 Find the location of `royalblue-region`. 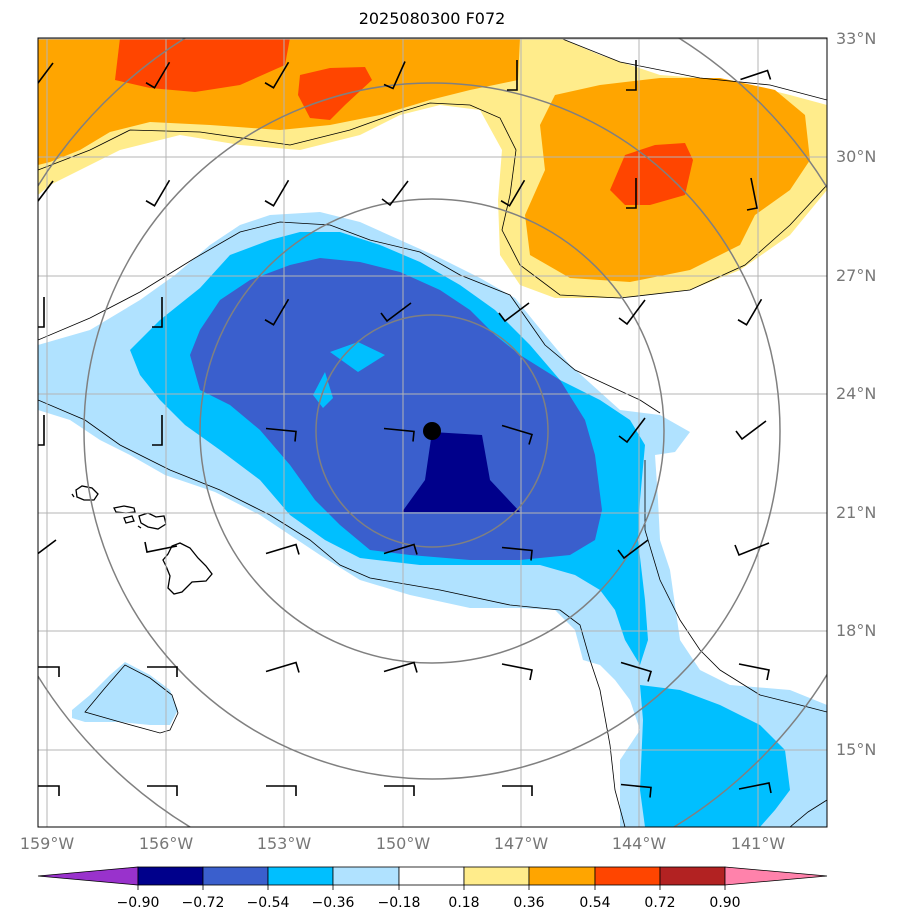

royalblue-region is located at coordinates (396, 409).